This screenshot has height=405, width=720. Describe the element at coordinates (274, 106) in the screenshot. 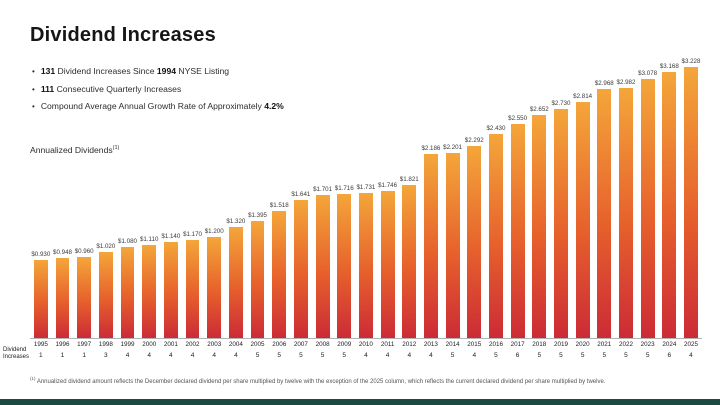

I see `bullet-bold: 4.2%` at that location.